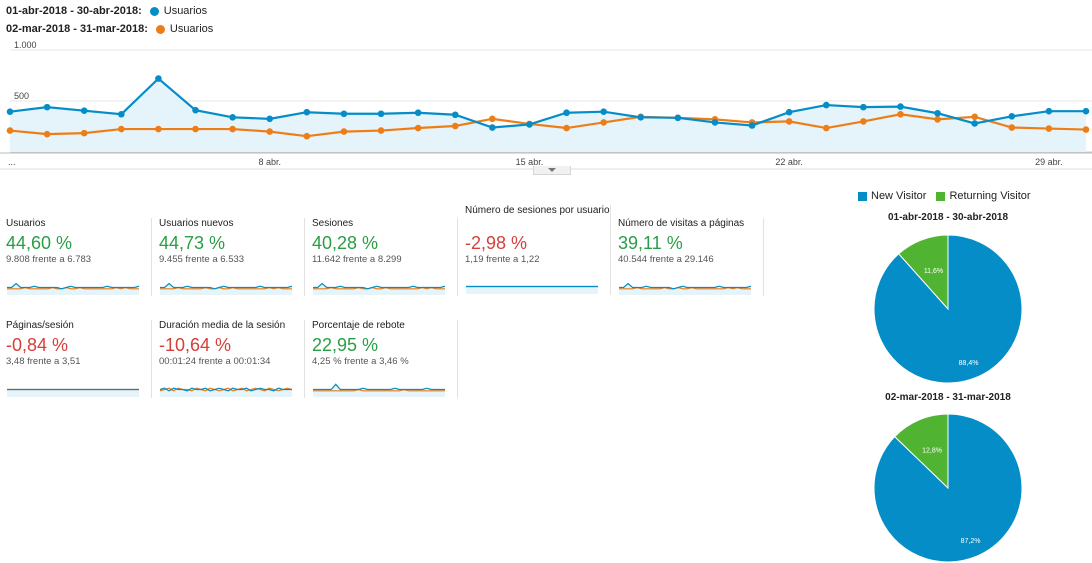 The image size is (1092, 563). I want to click on pie-chart-previous: 87,2% 12,8%, so click(948, 488).